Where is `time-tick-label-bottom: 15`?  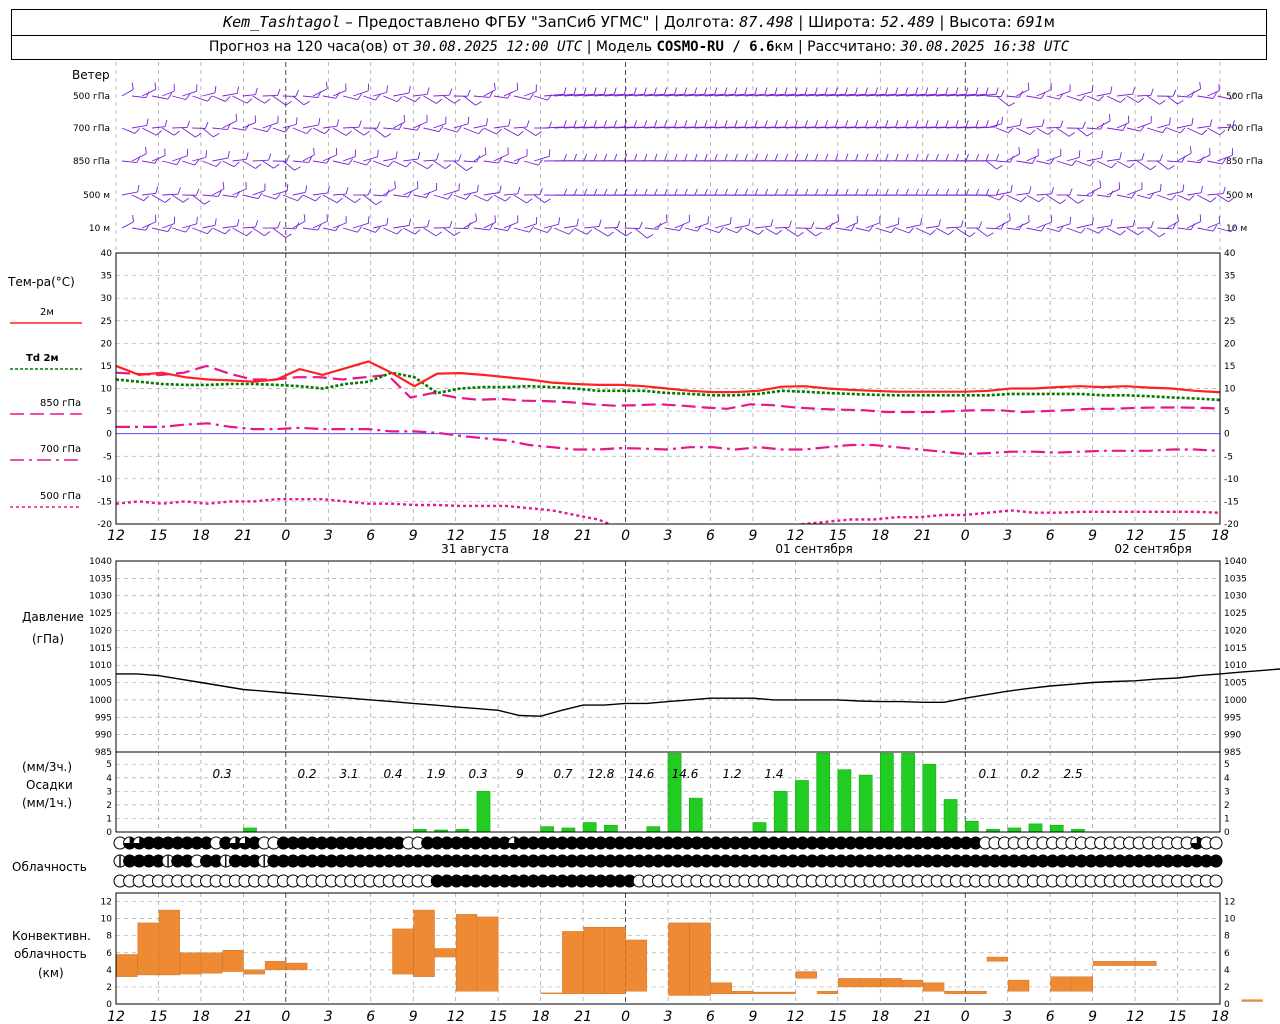 time-tick-label-bottom: 15 is located at coordinates (498, 1016).